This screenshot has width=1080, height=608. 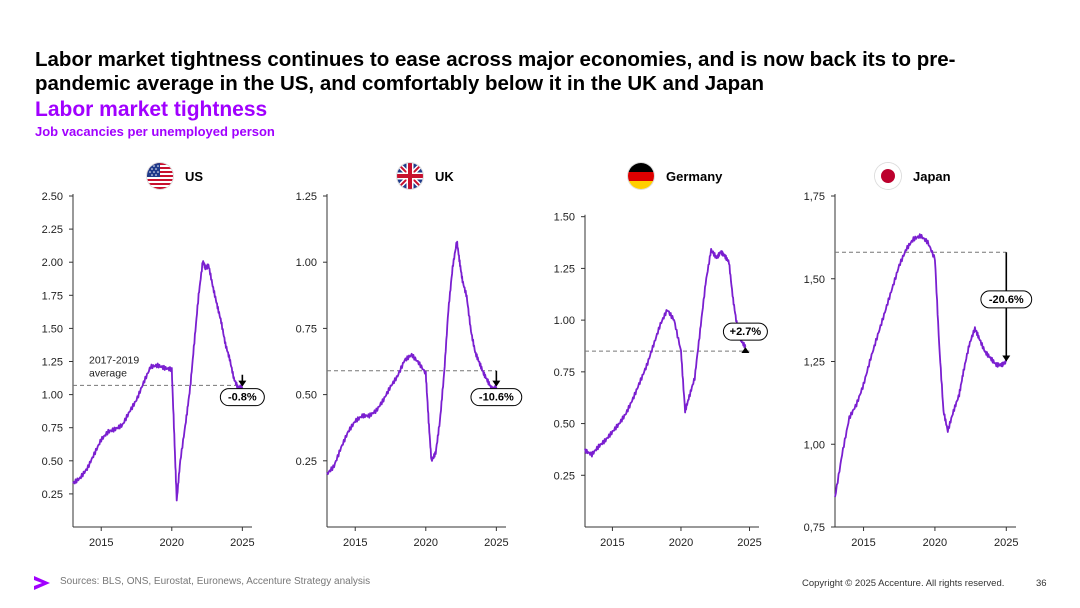 I want to click on us-y-tick-label: 2.25, so click(x=52, y=230).